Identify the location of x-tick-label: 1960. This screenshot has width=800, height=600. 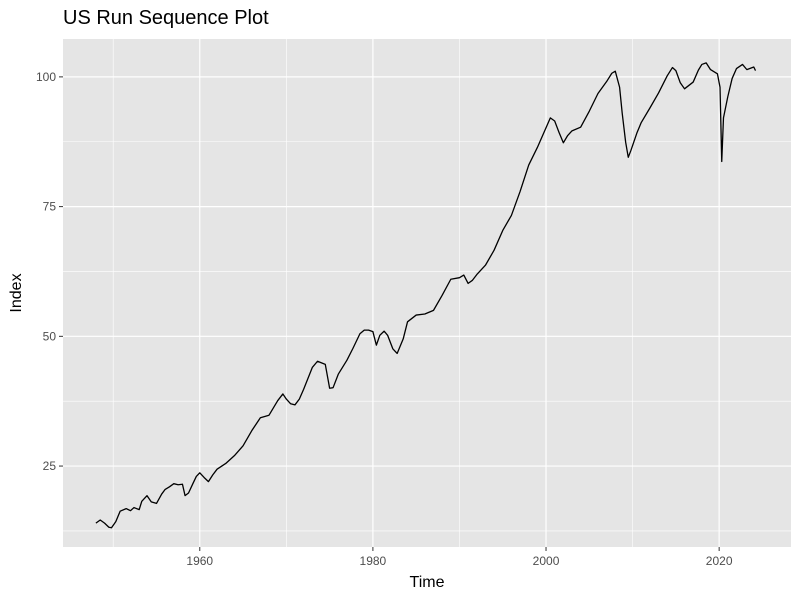
(199, 561).